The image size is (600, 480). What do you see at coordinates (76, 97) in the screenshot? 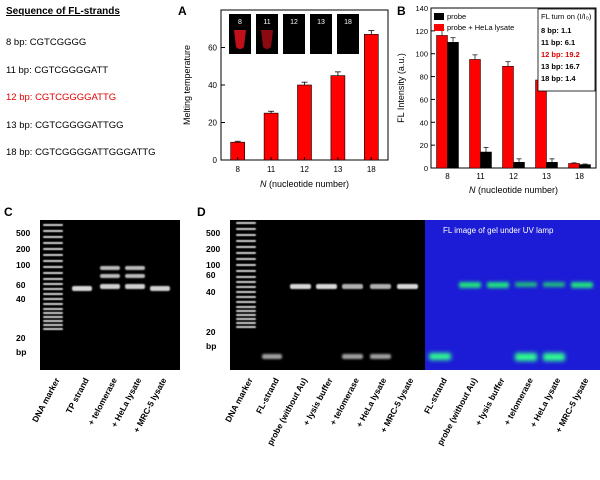
I see `sequence-value: CGTCGGGGATTG` at bounding box center [76, 97].